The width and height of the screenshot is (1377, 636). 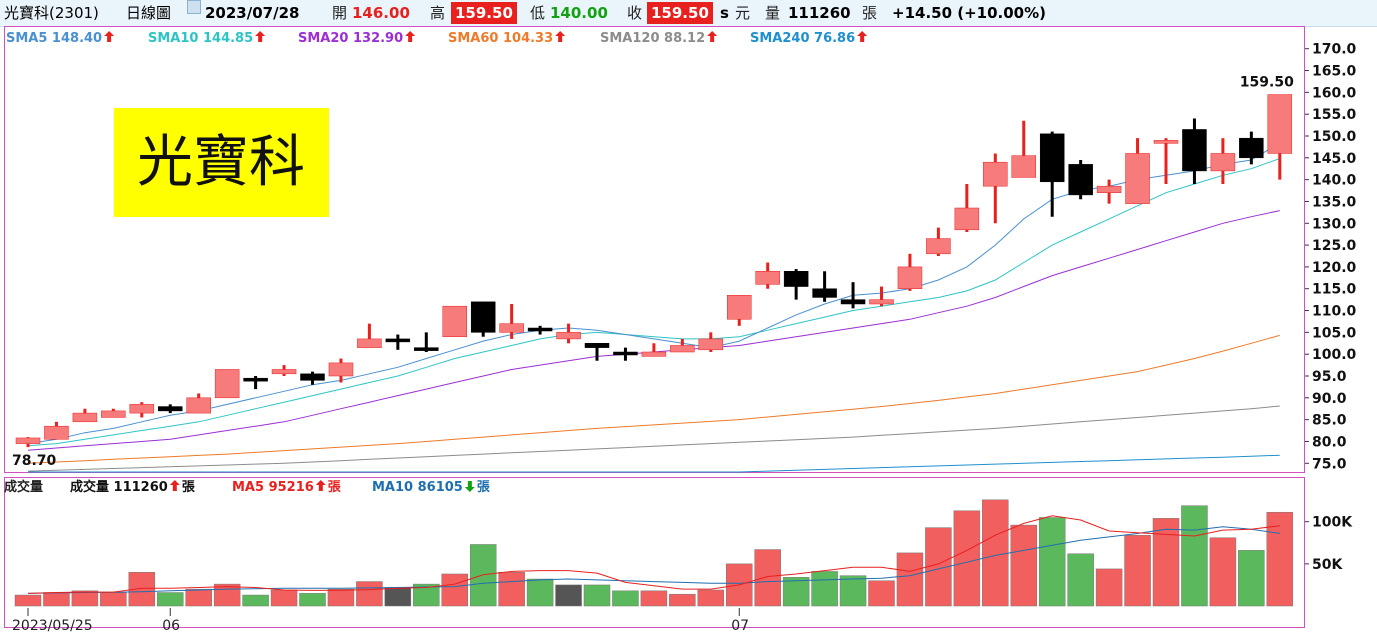 What do you see at coordinates (538, 13) in the screenshot?
I see `low-label: 低` at bounding box center [538, 13].